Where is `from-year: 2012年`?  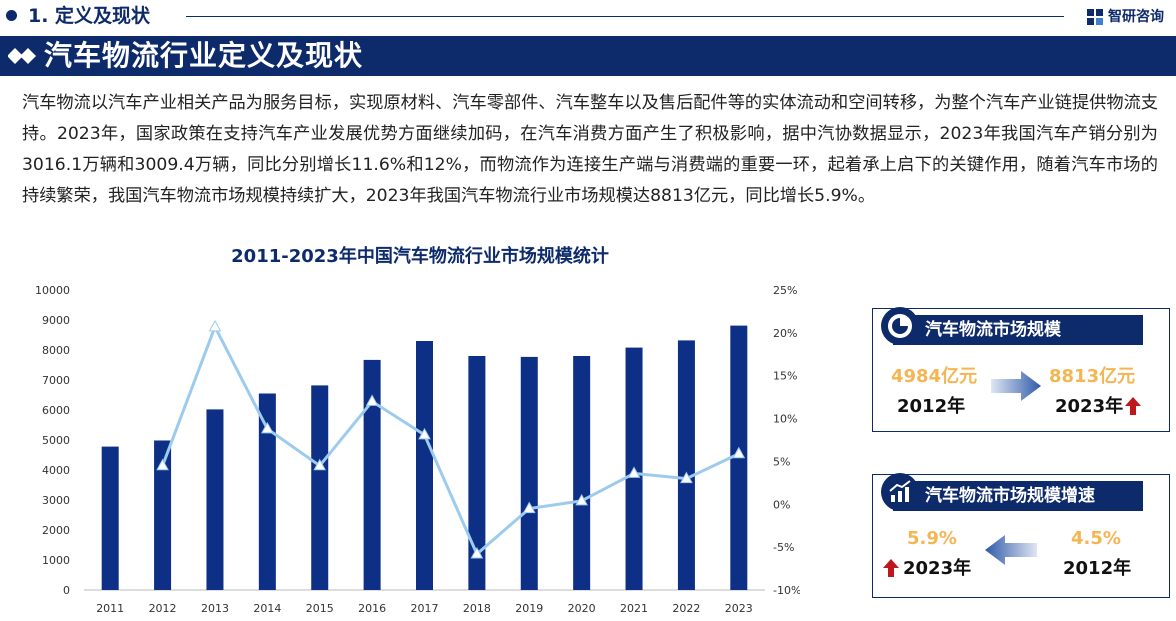
from-year: 2012年 is located at coordinates (931, 406).